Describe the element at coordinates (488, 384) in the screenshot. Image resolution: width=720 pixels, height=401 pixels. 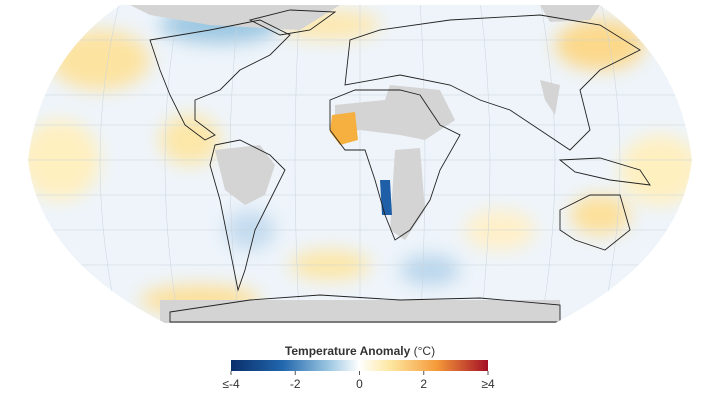
I see `tick-label: ≥4` at that location.